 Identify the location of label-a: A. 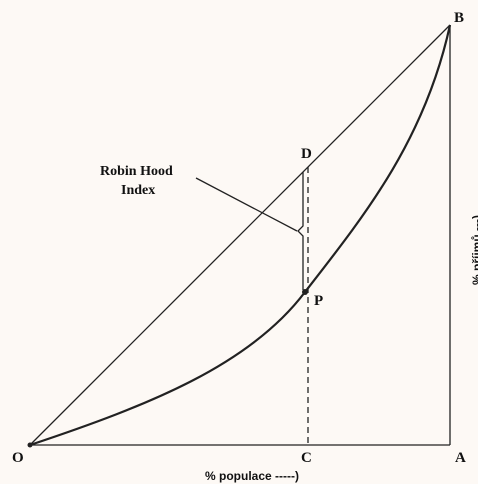
(460, 458).